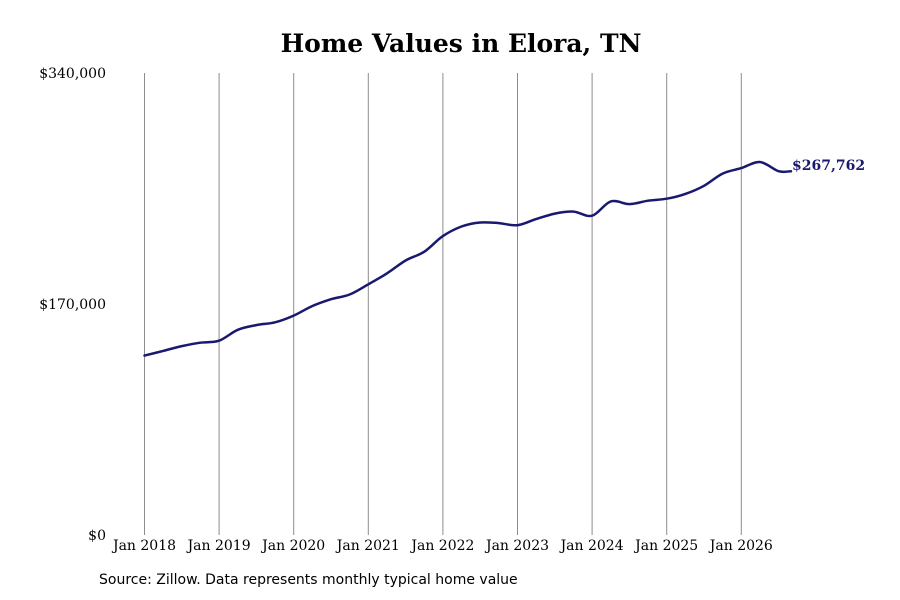  What do you see at coordinates (292, 546) in the screenshot?
I see `x-tick-label: Jan 2020` at bounding box center [292, 546].